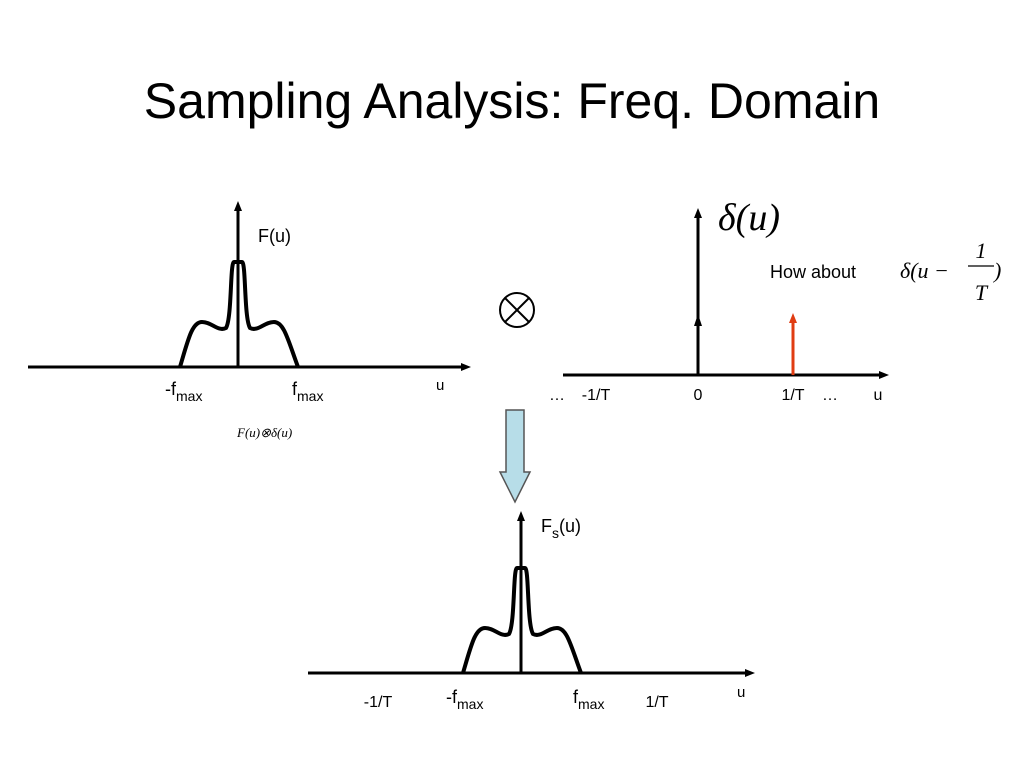 Image resolution: width=1024 pixels, height=768 pixels. What do you see at coordinates (813, 272) in the screenshot?
I see `question: How about` at bounding box center [813, 272].